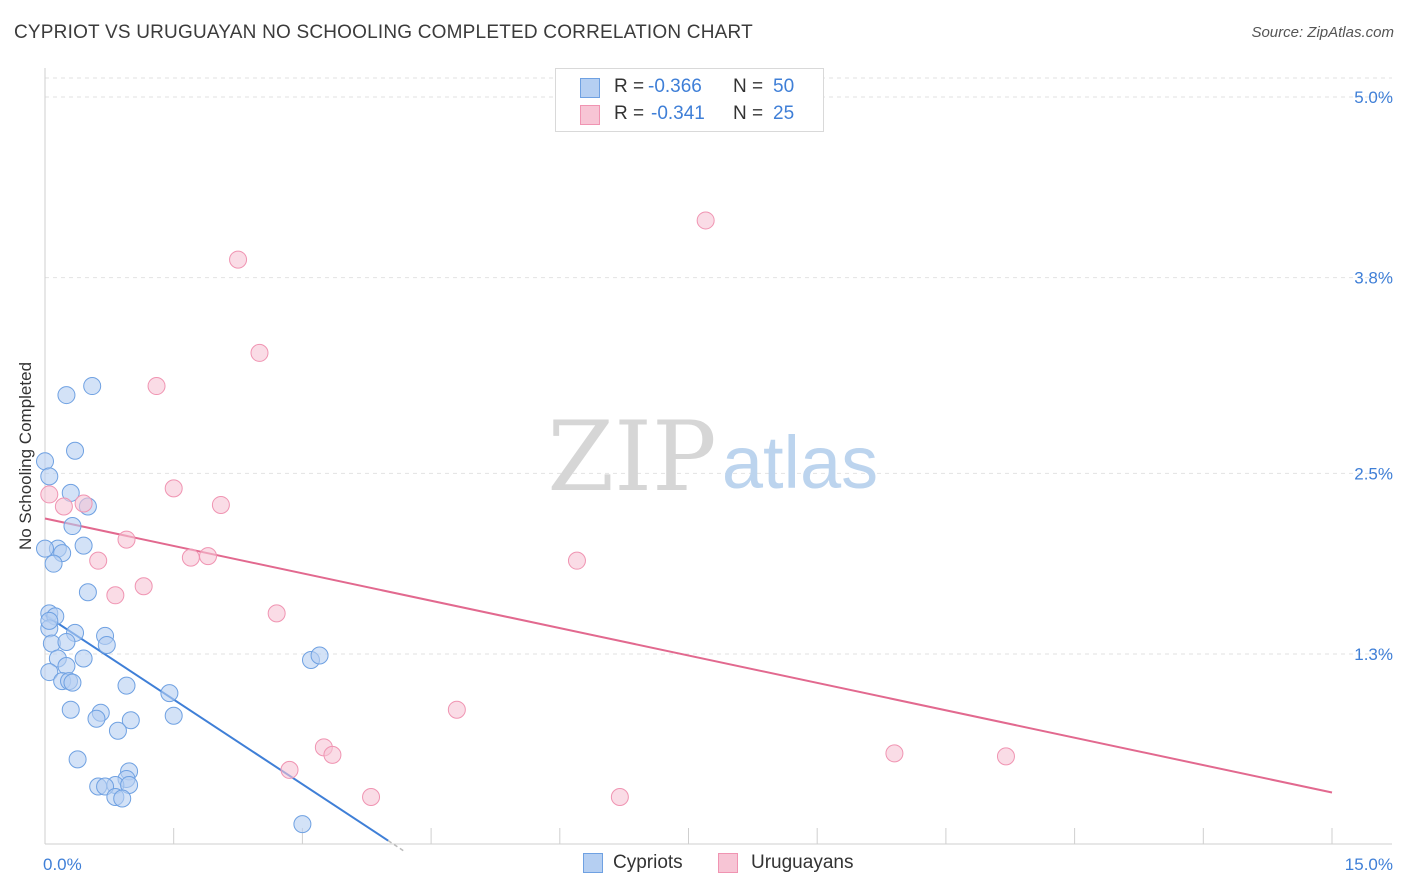 The image size is (1406, 892). Describe the element at coordinates (25, 456) in the screenshot. I see `y-axis-label: No Schooling Completed` at that location.